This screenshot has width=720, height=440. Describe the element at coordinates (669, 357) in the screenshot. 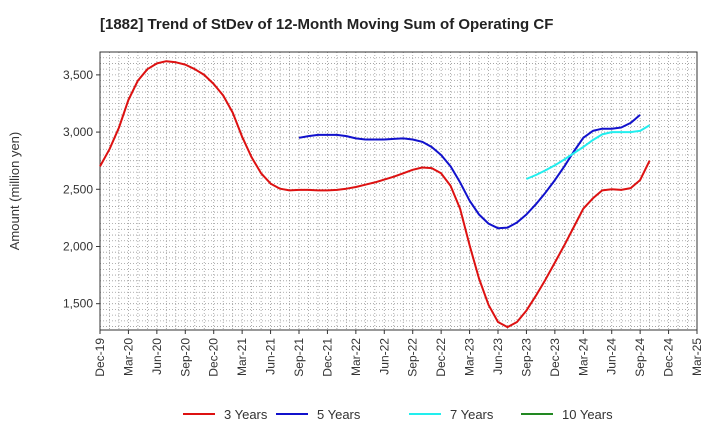

I see `x-tick-label: Dec-24` at that location.